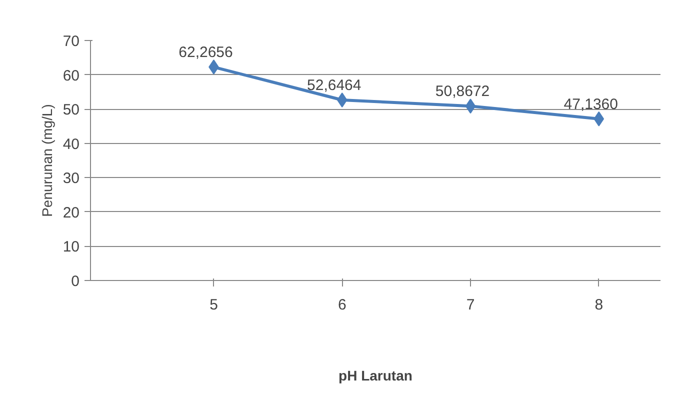 This screenshot has height=419, width=676. I want to click on y-tick-label: 60, so click(71, 75).